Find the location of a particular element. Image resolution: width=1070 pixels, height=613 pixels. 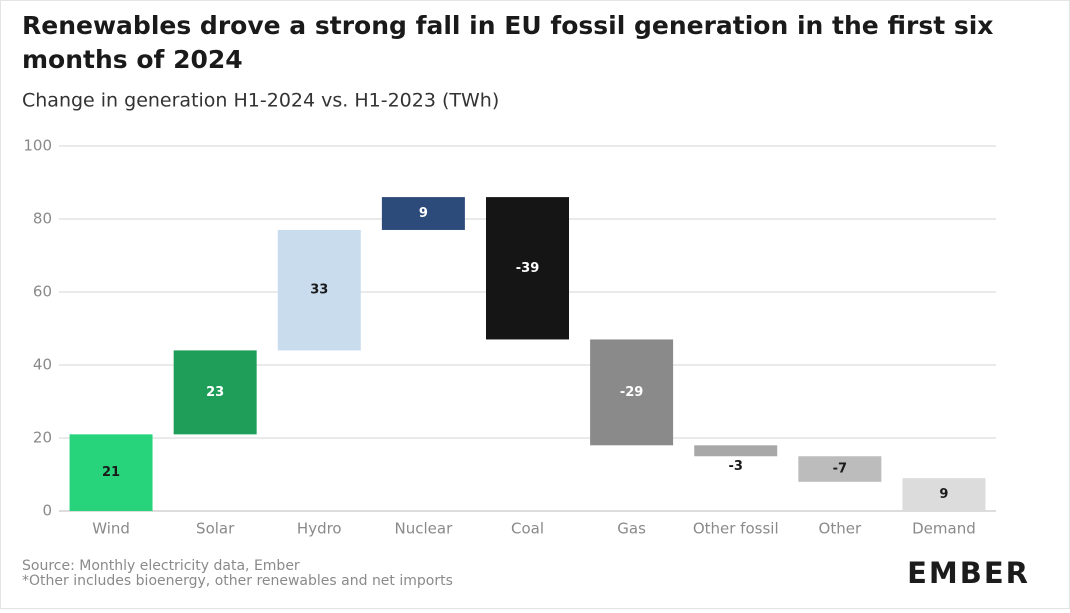

x-tick-label: Hydro is located at coordinates (319, 529).